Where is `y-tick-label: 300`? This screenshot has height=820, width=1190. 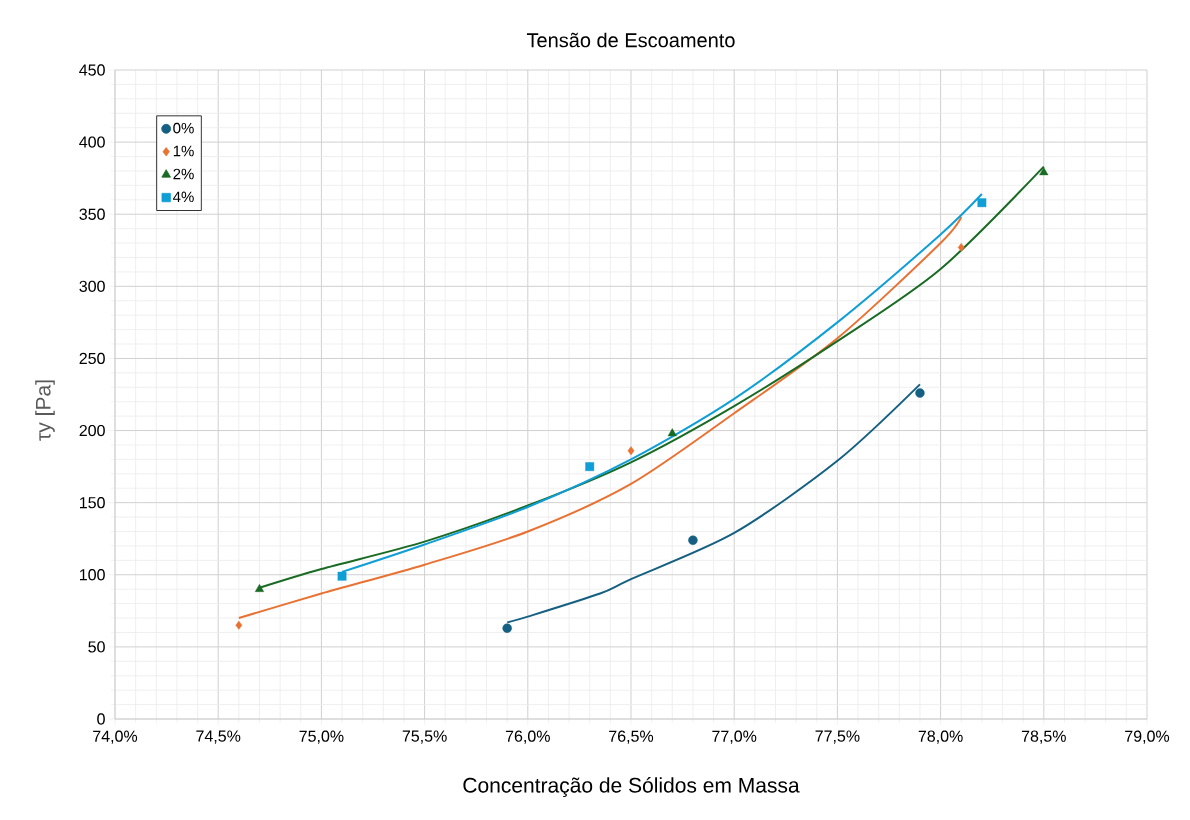
y-tick-label: 300 is located at coordinates (92, 286).